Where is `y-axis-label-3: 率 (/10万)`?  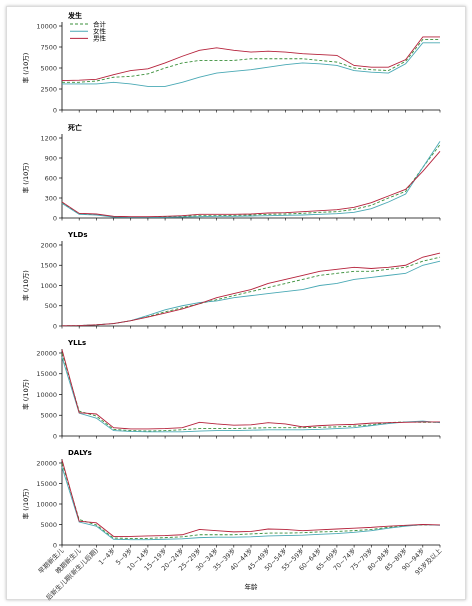
y-axis-label-3: 率 (/10万) is located at coordinates (25, 394).